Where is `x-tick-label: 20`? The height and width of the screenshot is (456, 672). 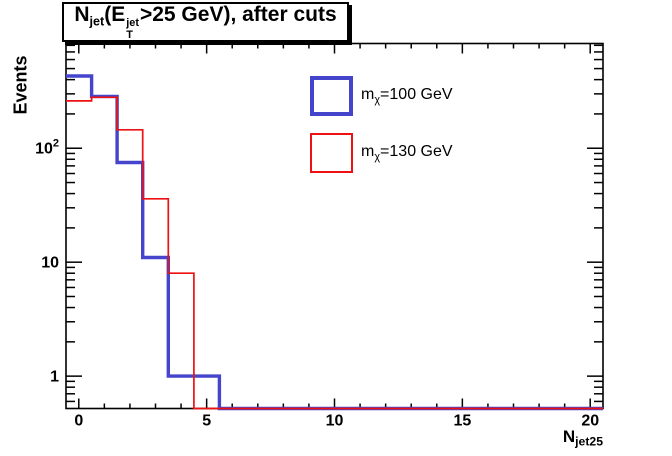
x-tick-label: 20 is located at coordinates (590, 421).